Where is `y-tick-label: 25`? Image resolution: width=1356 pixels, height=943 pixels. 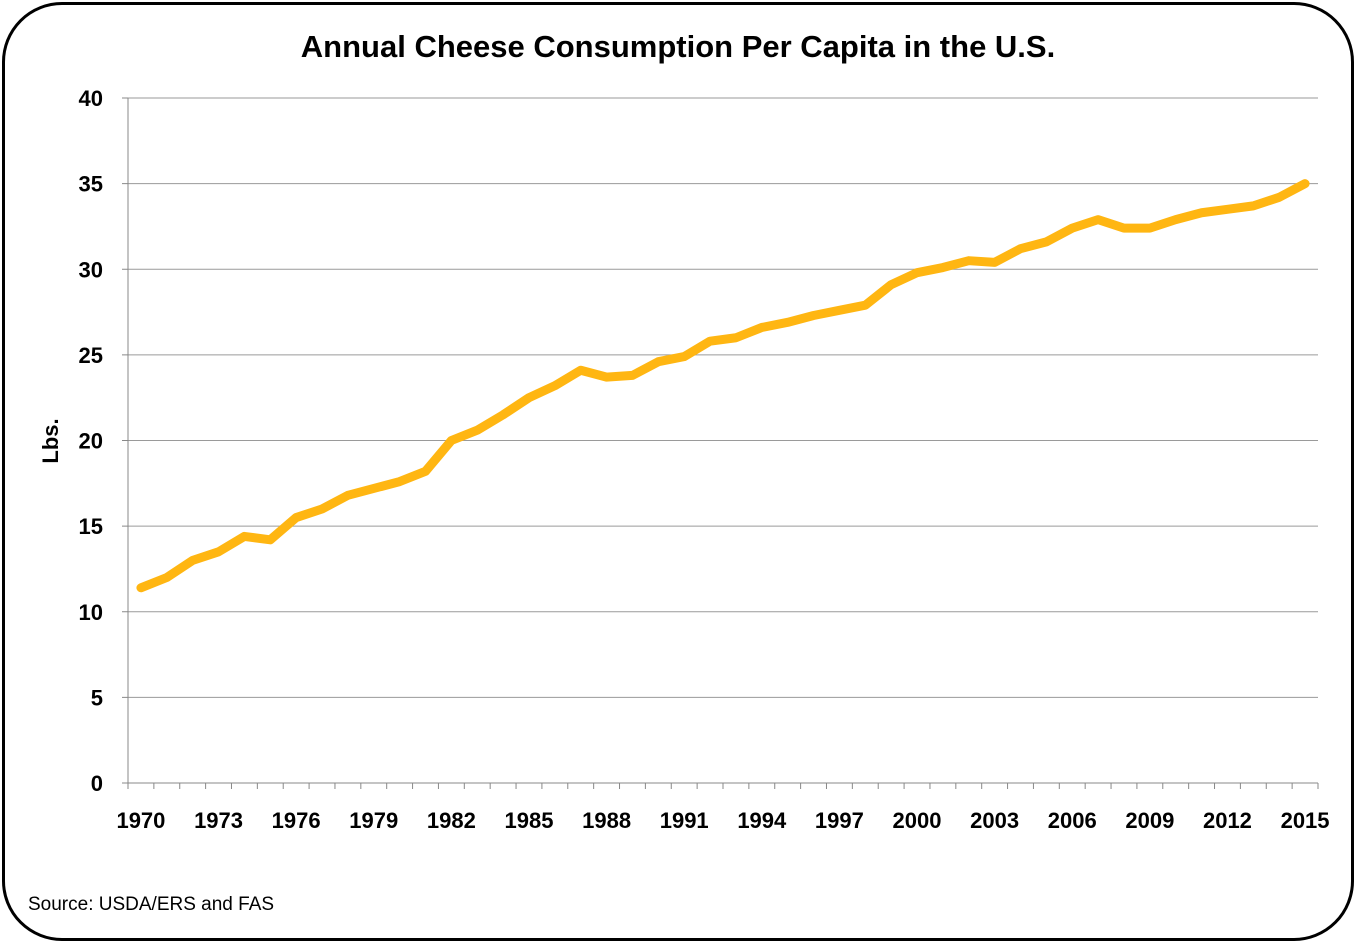
y-tick-label: 25 is located at coordinates (91, 355).